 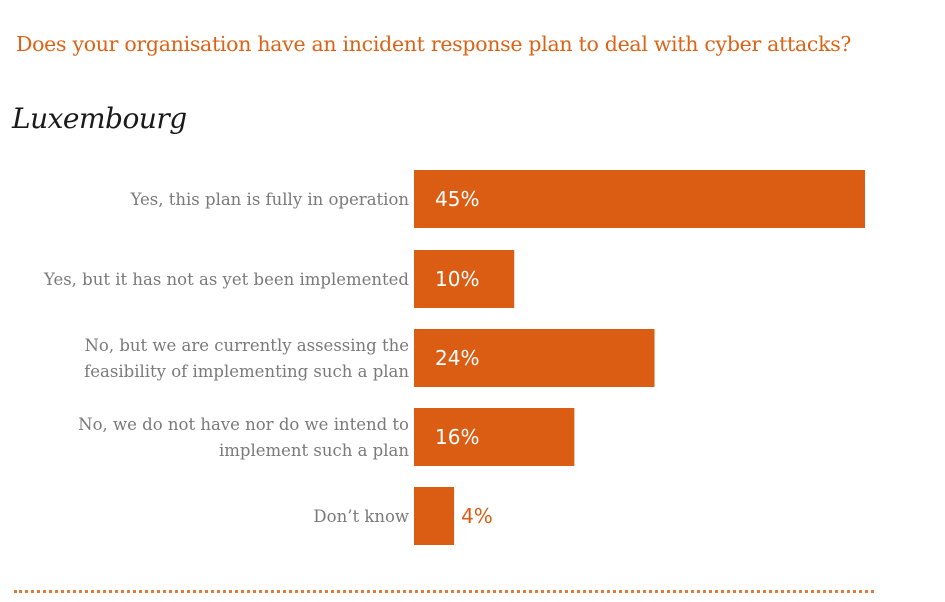 What do you see at coordinates (246, 371) in the screenshot?
I see `category-label-3-line-2: feasibility of implementing such a plan` at bounding box center [246, 371].